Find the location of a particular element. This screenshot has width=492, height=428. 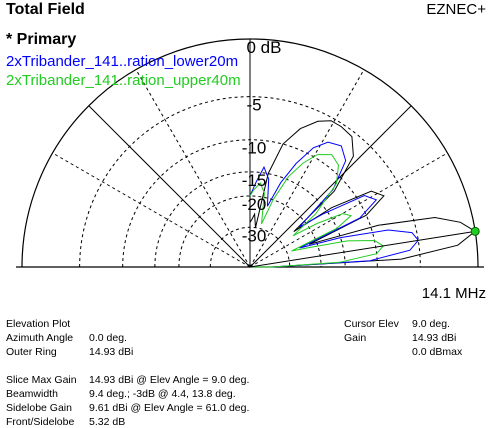

stat-value-2: 9.61 dBi @ Elev Angle = 61.0 deg. is located at coordinates (169, 408).